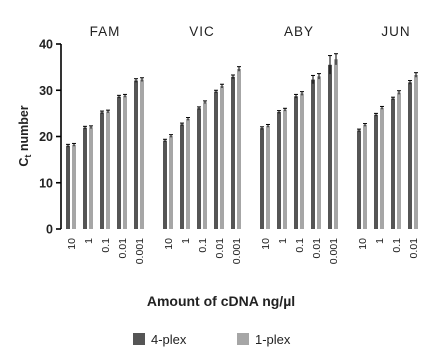 This screenshot has height=348, width=422. Describe the element at coordinates (199, 168) in the screenshot. I see `bar-vic-4-plex-0.1` at that location.